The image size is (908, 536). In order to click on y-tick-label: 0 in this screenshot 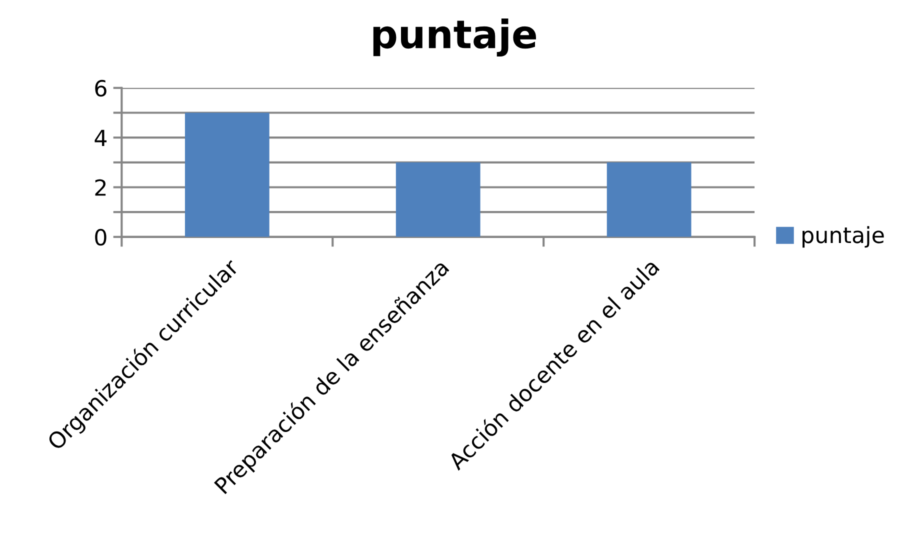, I will do `click(100, 237)`.